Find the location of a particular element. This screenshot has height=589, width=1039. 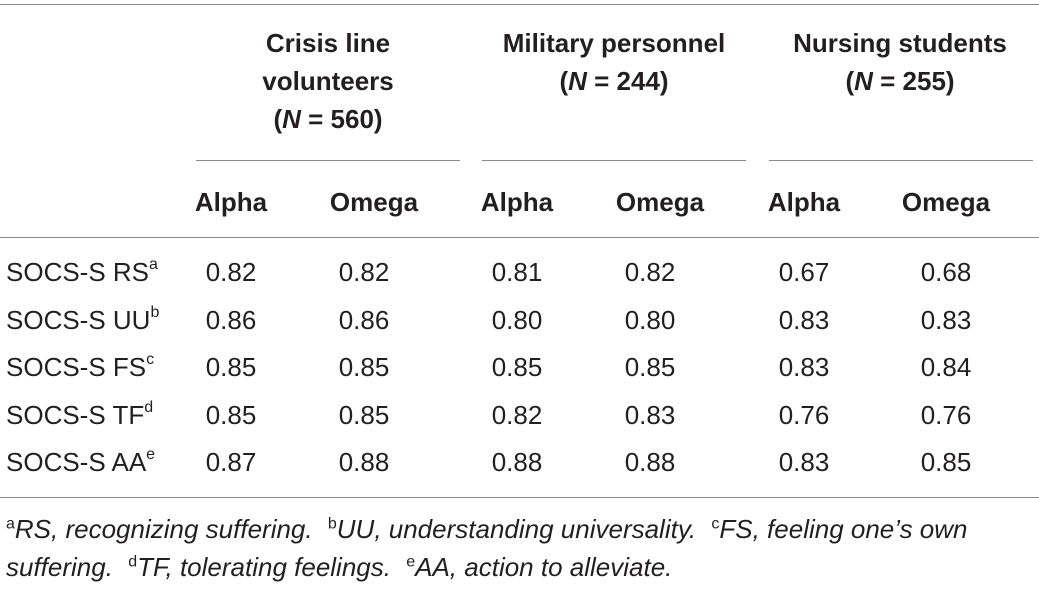

footnote: cFS, feeling one’s own suffering. is located at coordinates (487, 548).